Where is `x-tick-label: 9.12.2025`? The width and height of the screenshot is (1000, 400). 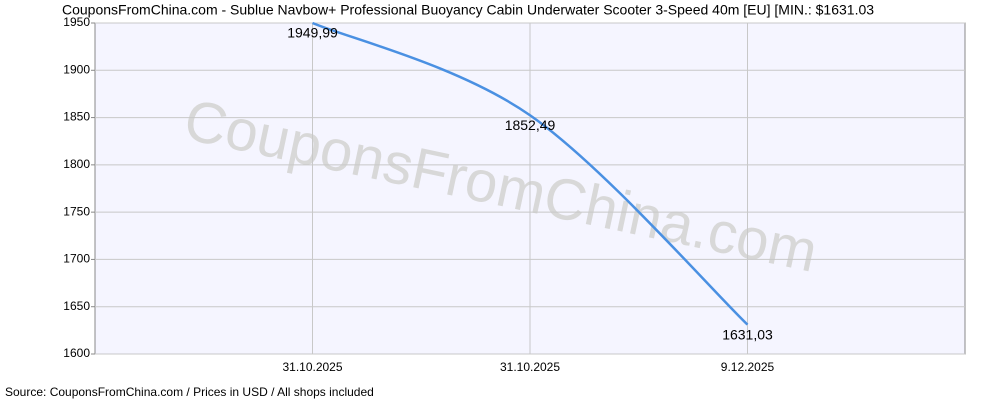 x-tick-label: 9.12.2025 is located at coordinates (748, 367).